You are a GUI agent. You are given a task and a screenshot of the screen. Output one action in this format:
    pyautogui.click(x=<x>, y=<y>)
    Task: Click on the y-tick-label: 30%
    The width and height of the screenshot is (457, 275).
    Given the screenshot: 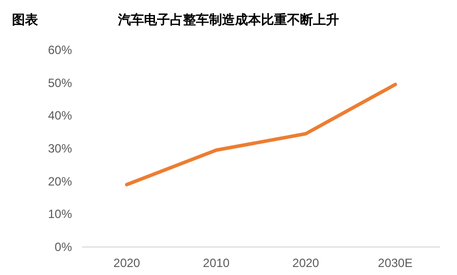 What is the action you would take?
    pyautogui.click(x=60, y=149)
    